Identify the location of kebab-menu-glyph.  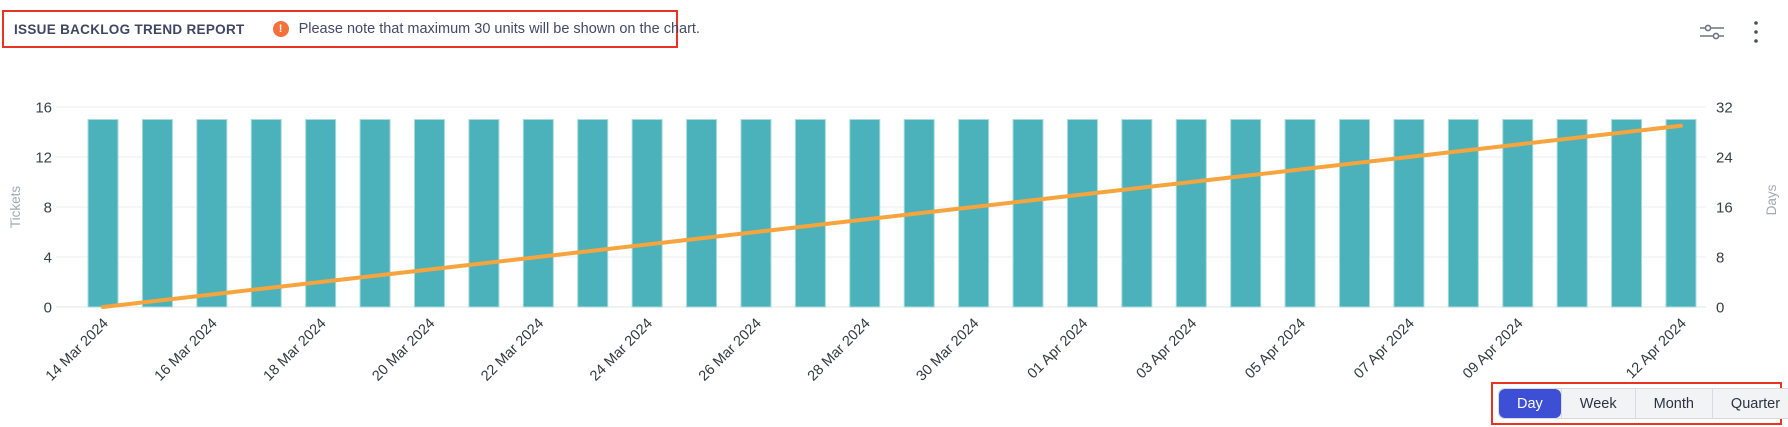
(1756, 32).